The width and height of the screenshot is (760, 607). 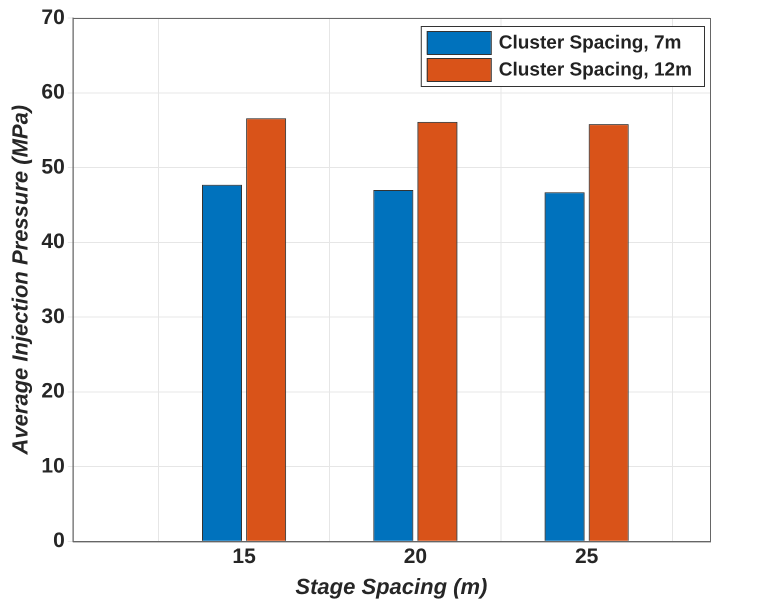 I want to click on y-tick-label: 20, so click(x=53, y=391).